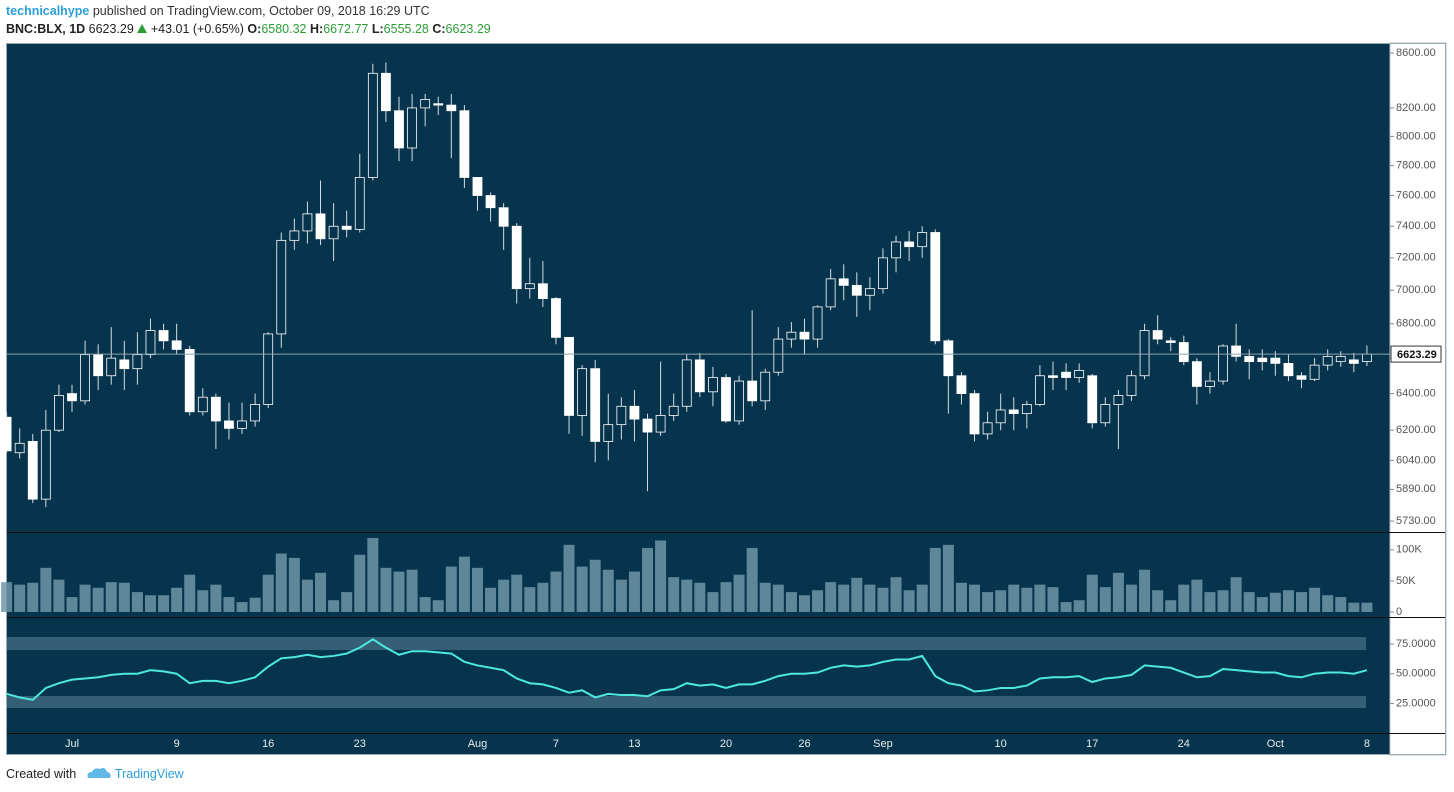  Describe the element at coordinates (346, 29) in the screenshot. I see `high-value: 6672.77` at that location.